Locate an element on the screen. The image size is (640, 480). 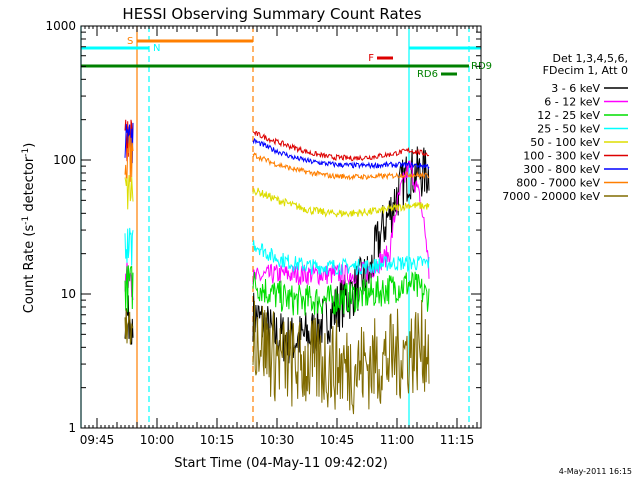
y-axis-label: Count Rate (s-1 detector-1) is located at coordinates (29, 228).